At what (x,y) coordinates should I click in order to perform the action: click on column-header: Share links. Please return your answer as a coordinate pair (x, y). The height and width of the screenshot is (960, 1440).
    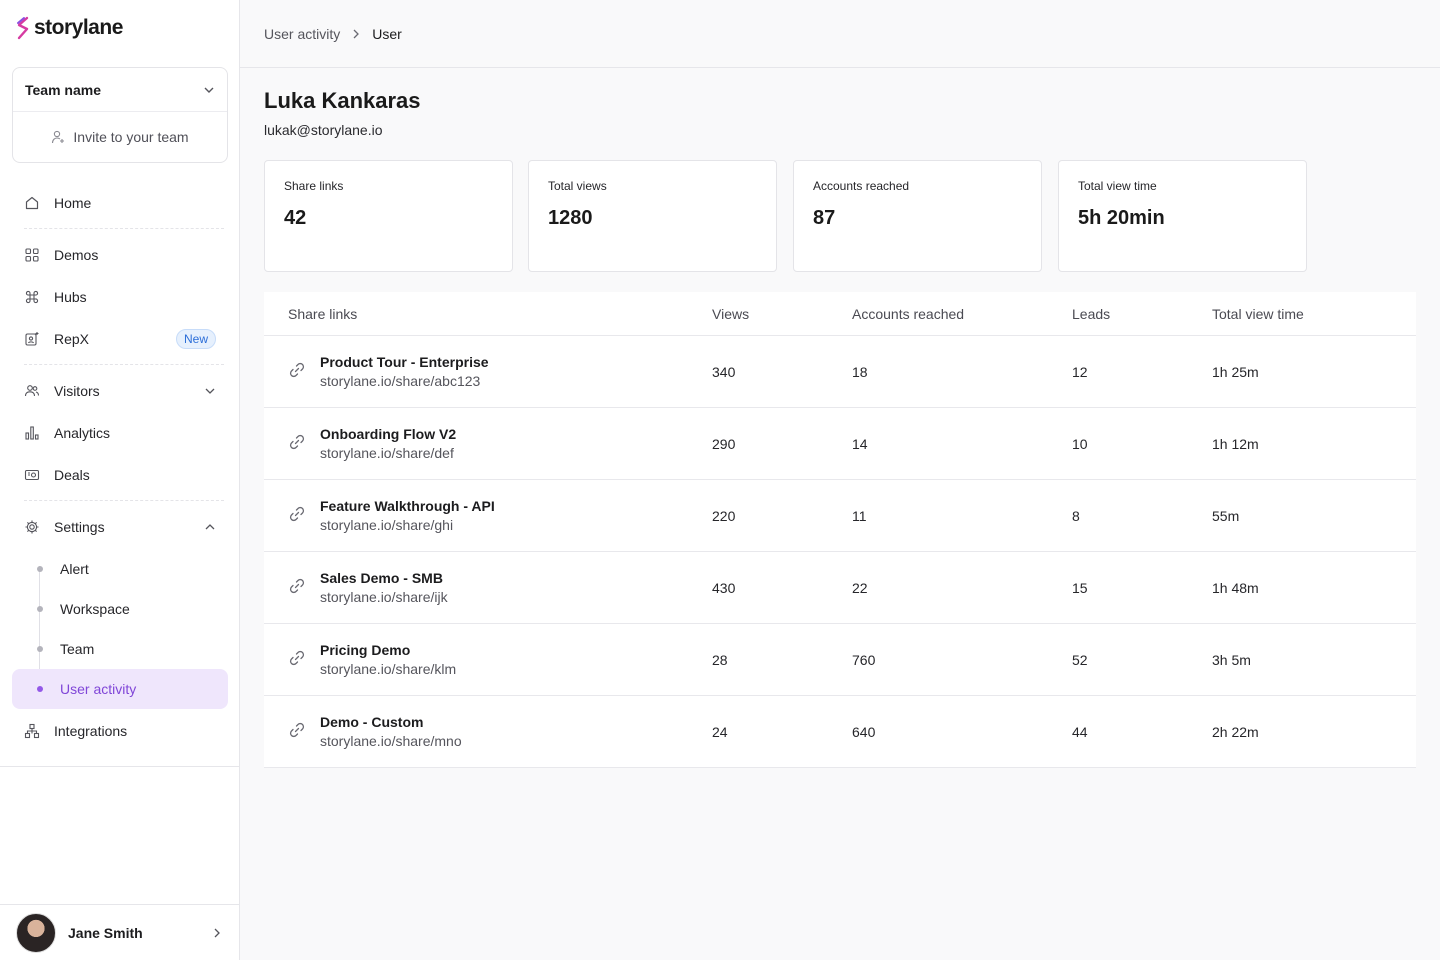
    Looking at the image, I should click on (323, 313).